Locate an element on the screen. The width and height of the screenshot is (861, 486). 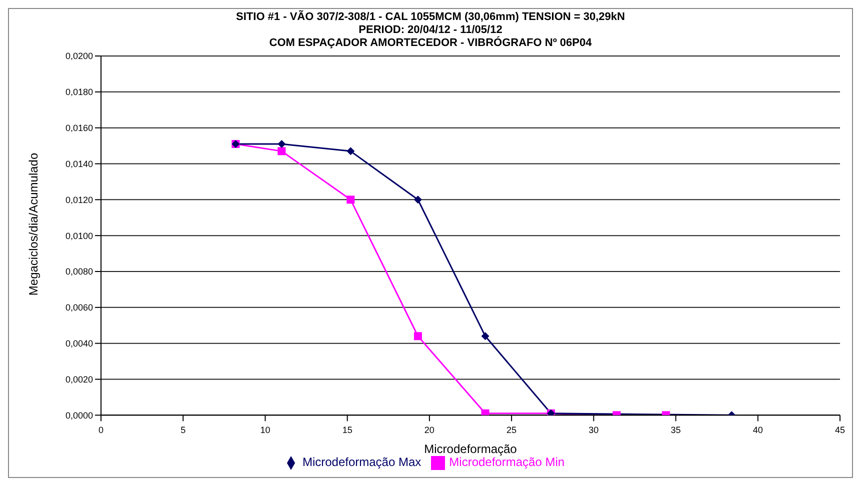
x-tick-label: 25 is located at coordinates (511, 430).